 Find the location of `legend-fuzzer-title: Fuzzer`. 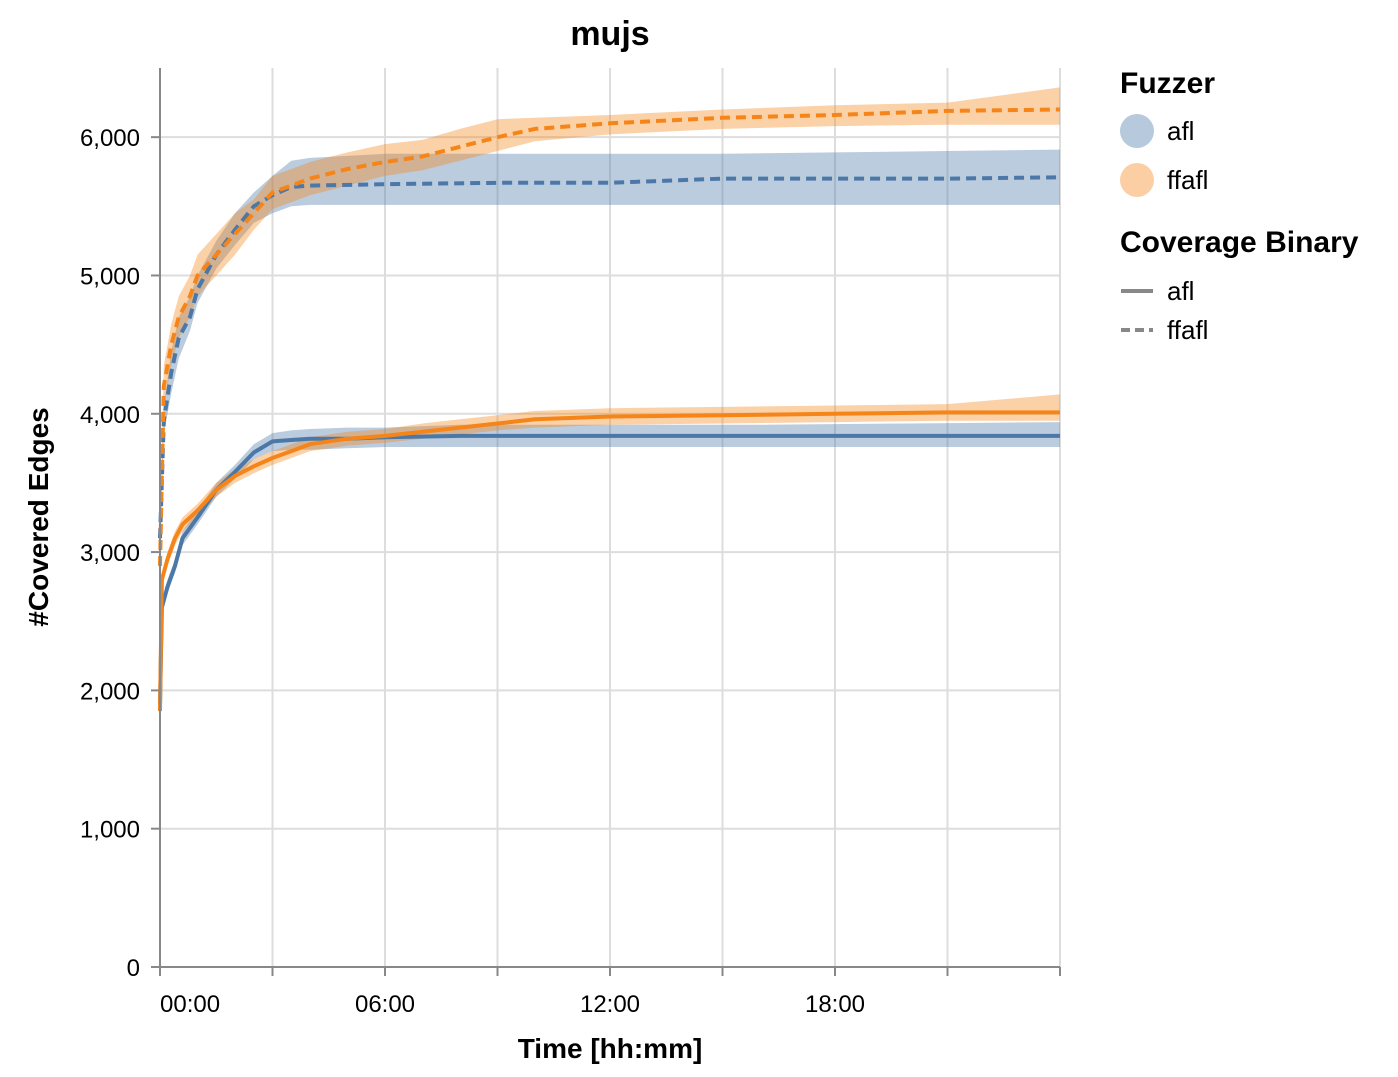

legend-fuzzer-title: Fuzzer is located at coordinates (1167, 83).